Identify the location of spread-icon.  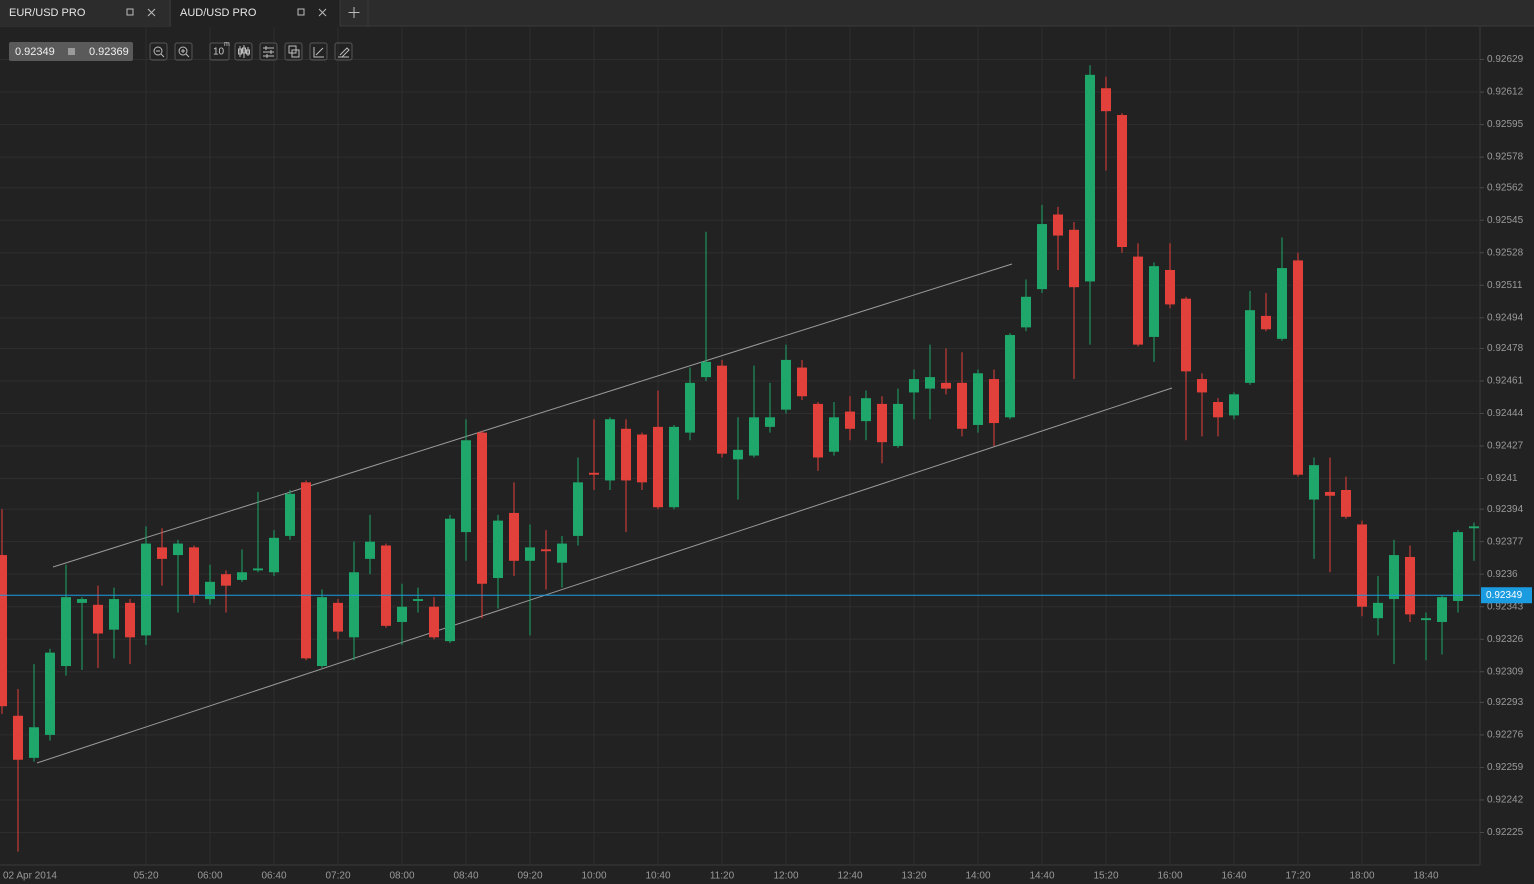
(71, 51).